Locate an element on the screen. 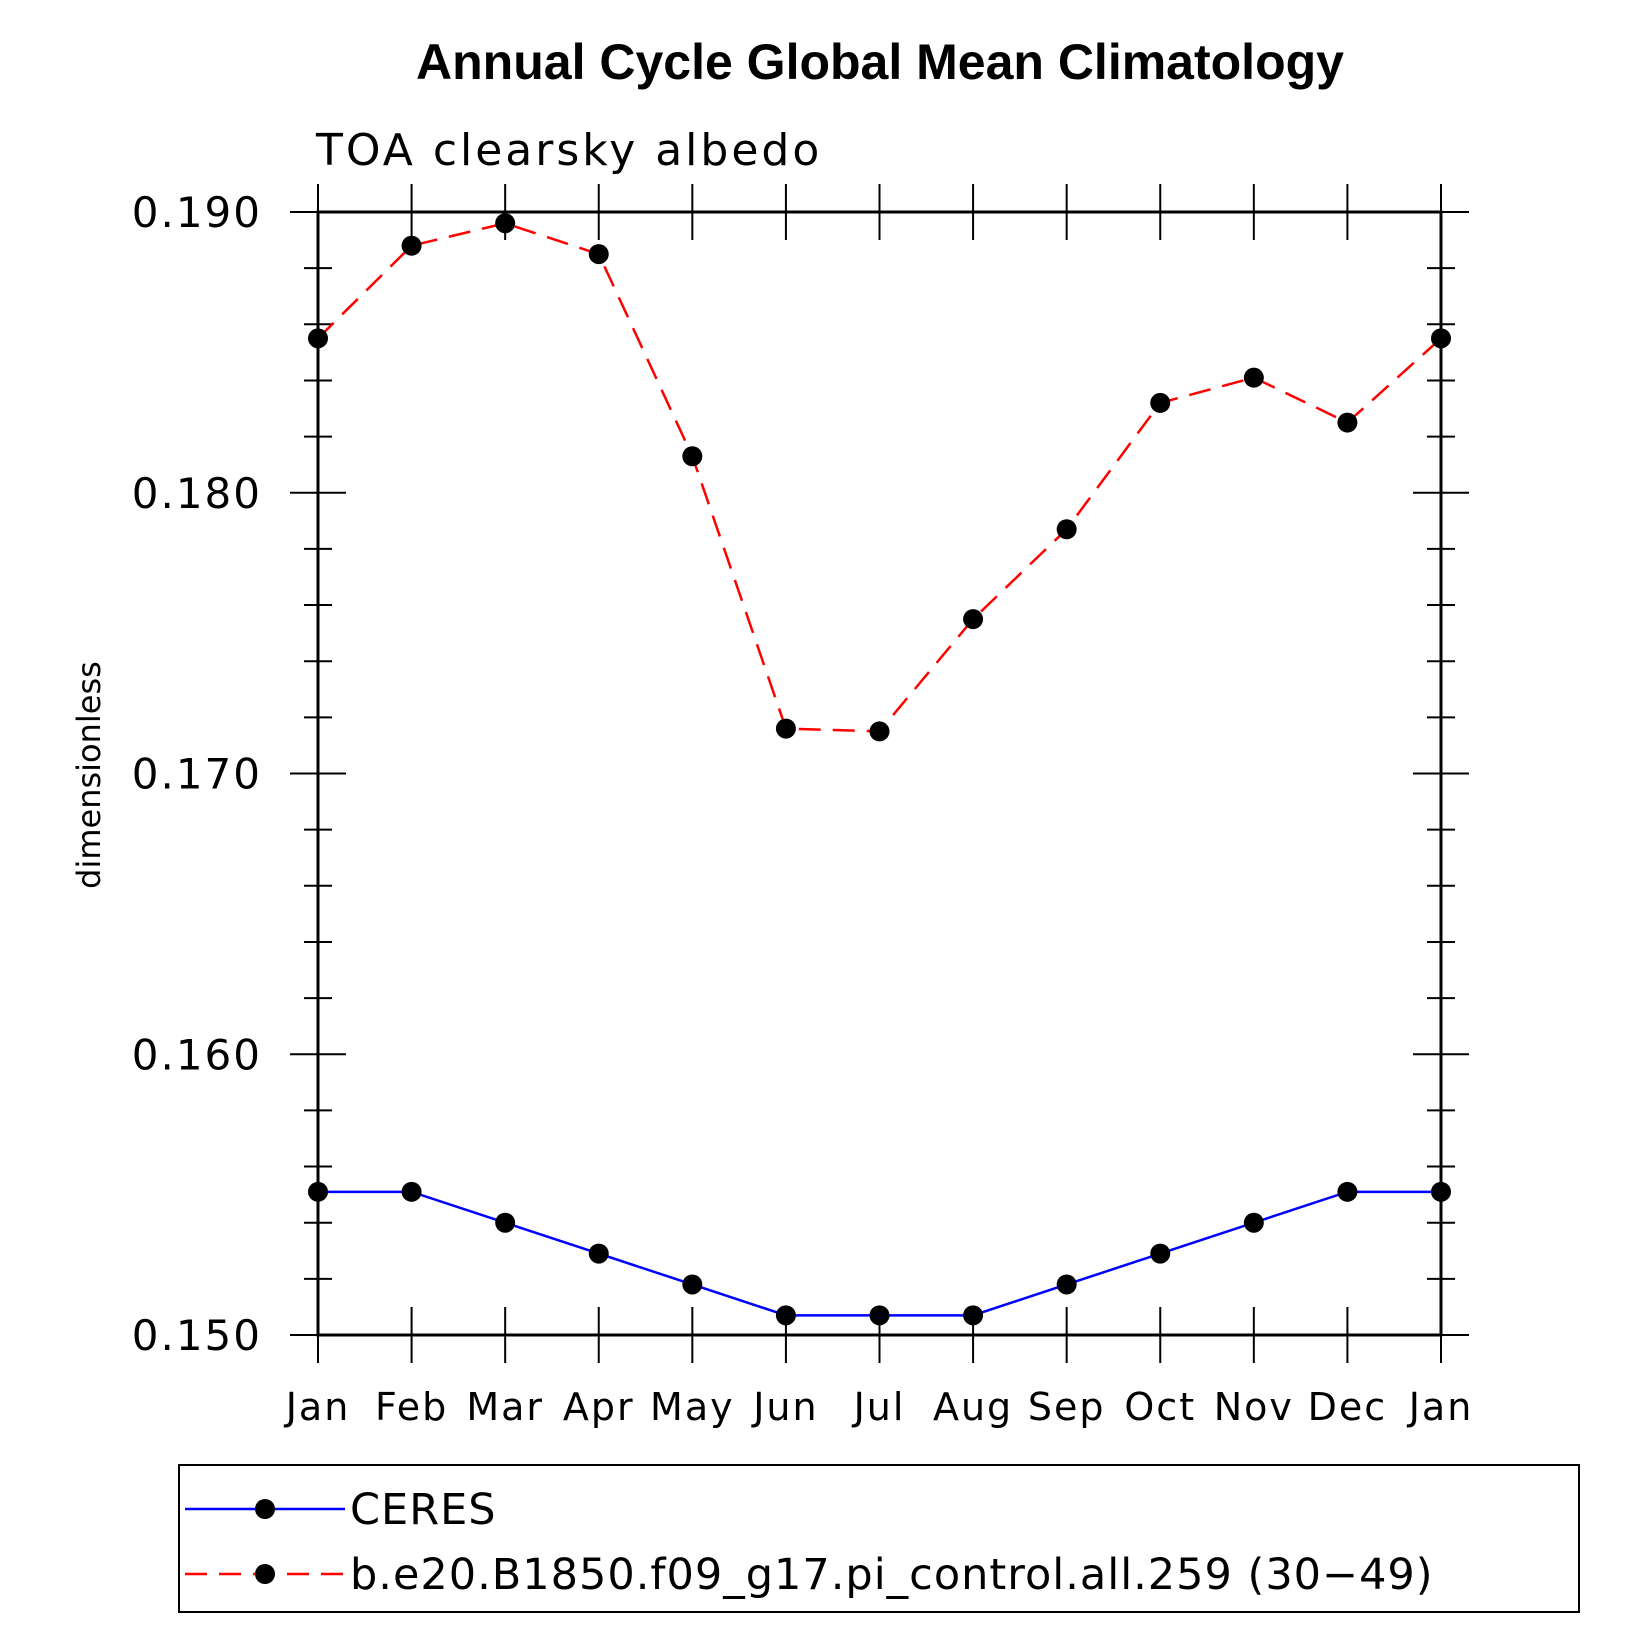 This screenshot has height=1641, width=1641. legend-box is located at coordinates (879, 1538).